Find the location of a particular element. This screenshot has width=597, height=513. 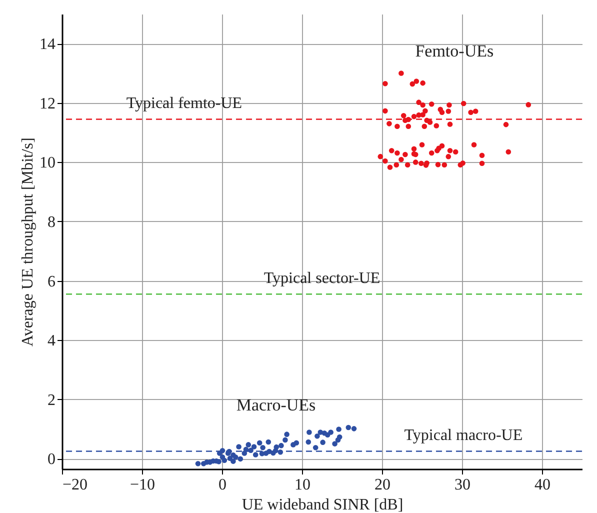

ref-line-label: Typical macro-UE is located at coordinates (463, 435).